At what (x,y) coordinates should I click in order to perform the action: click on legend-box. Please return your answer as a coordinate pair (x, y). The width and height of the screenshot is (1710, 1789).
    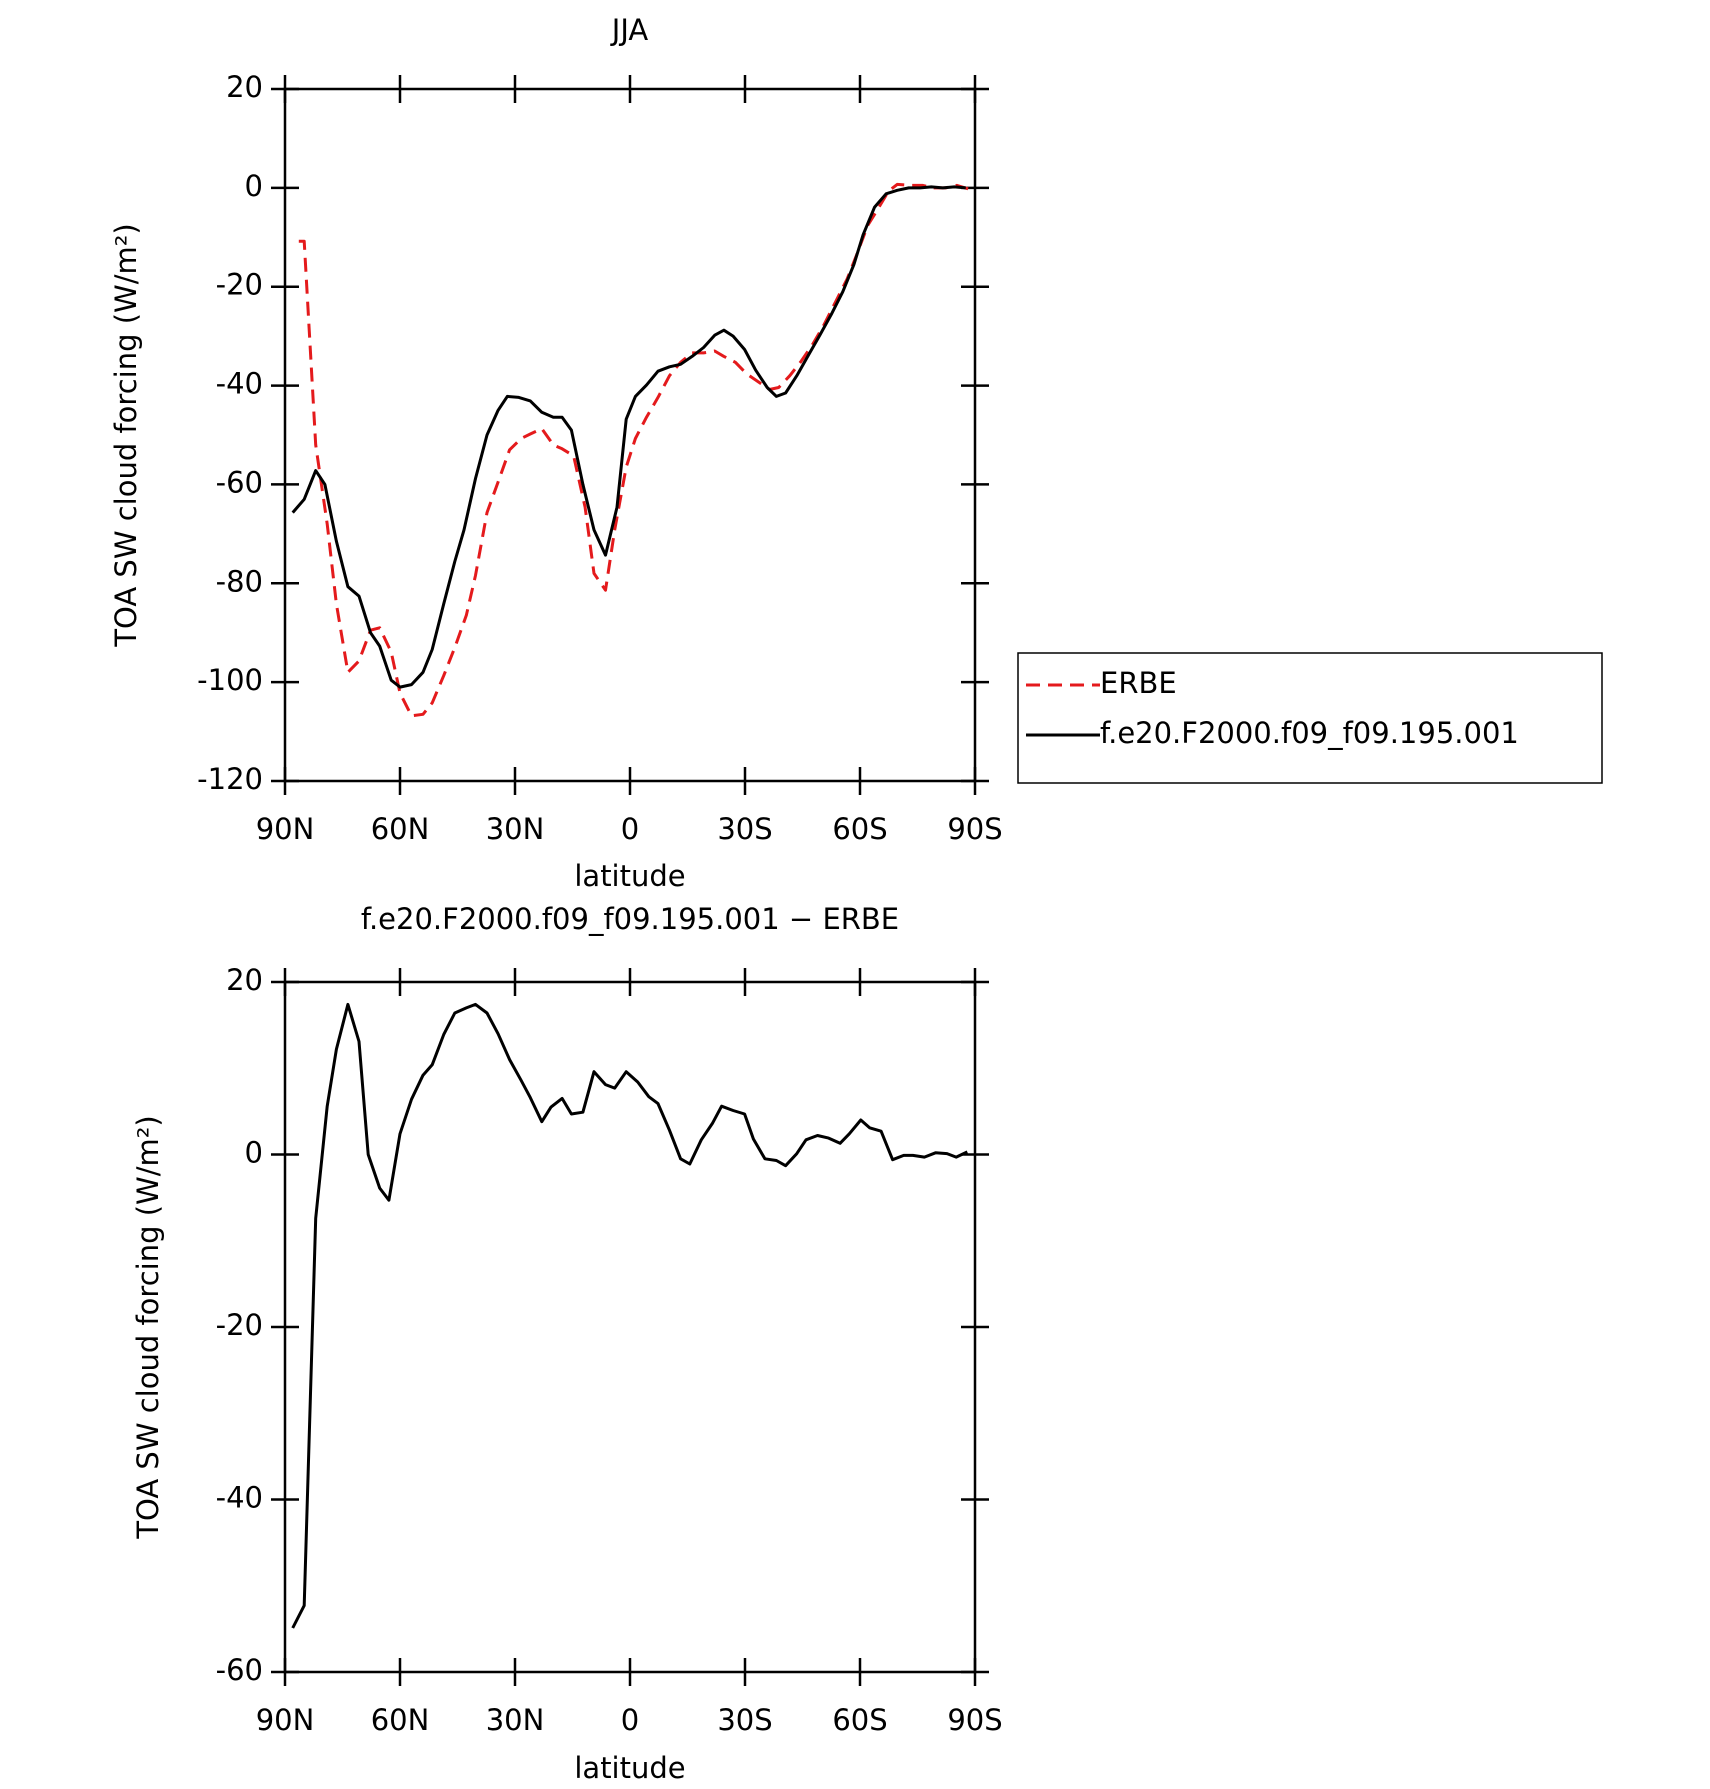
    Looking at the image, I should click on (1310, 718).